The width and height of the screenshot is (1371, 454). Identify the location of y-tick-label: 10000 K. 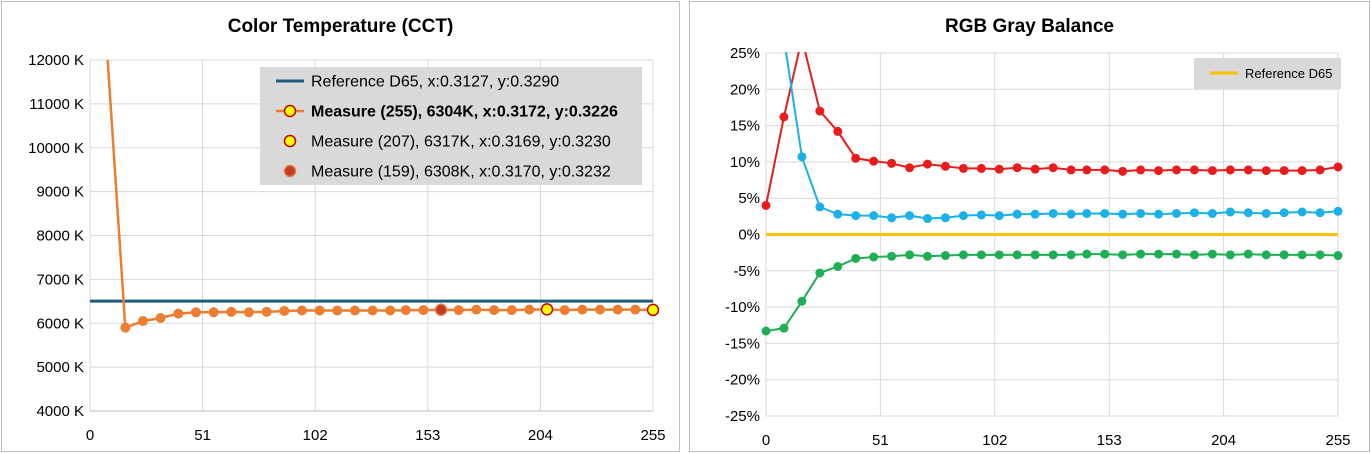
(56, 148).